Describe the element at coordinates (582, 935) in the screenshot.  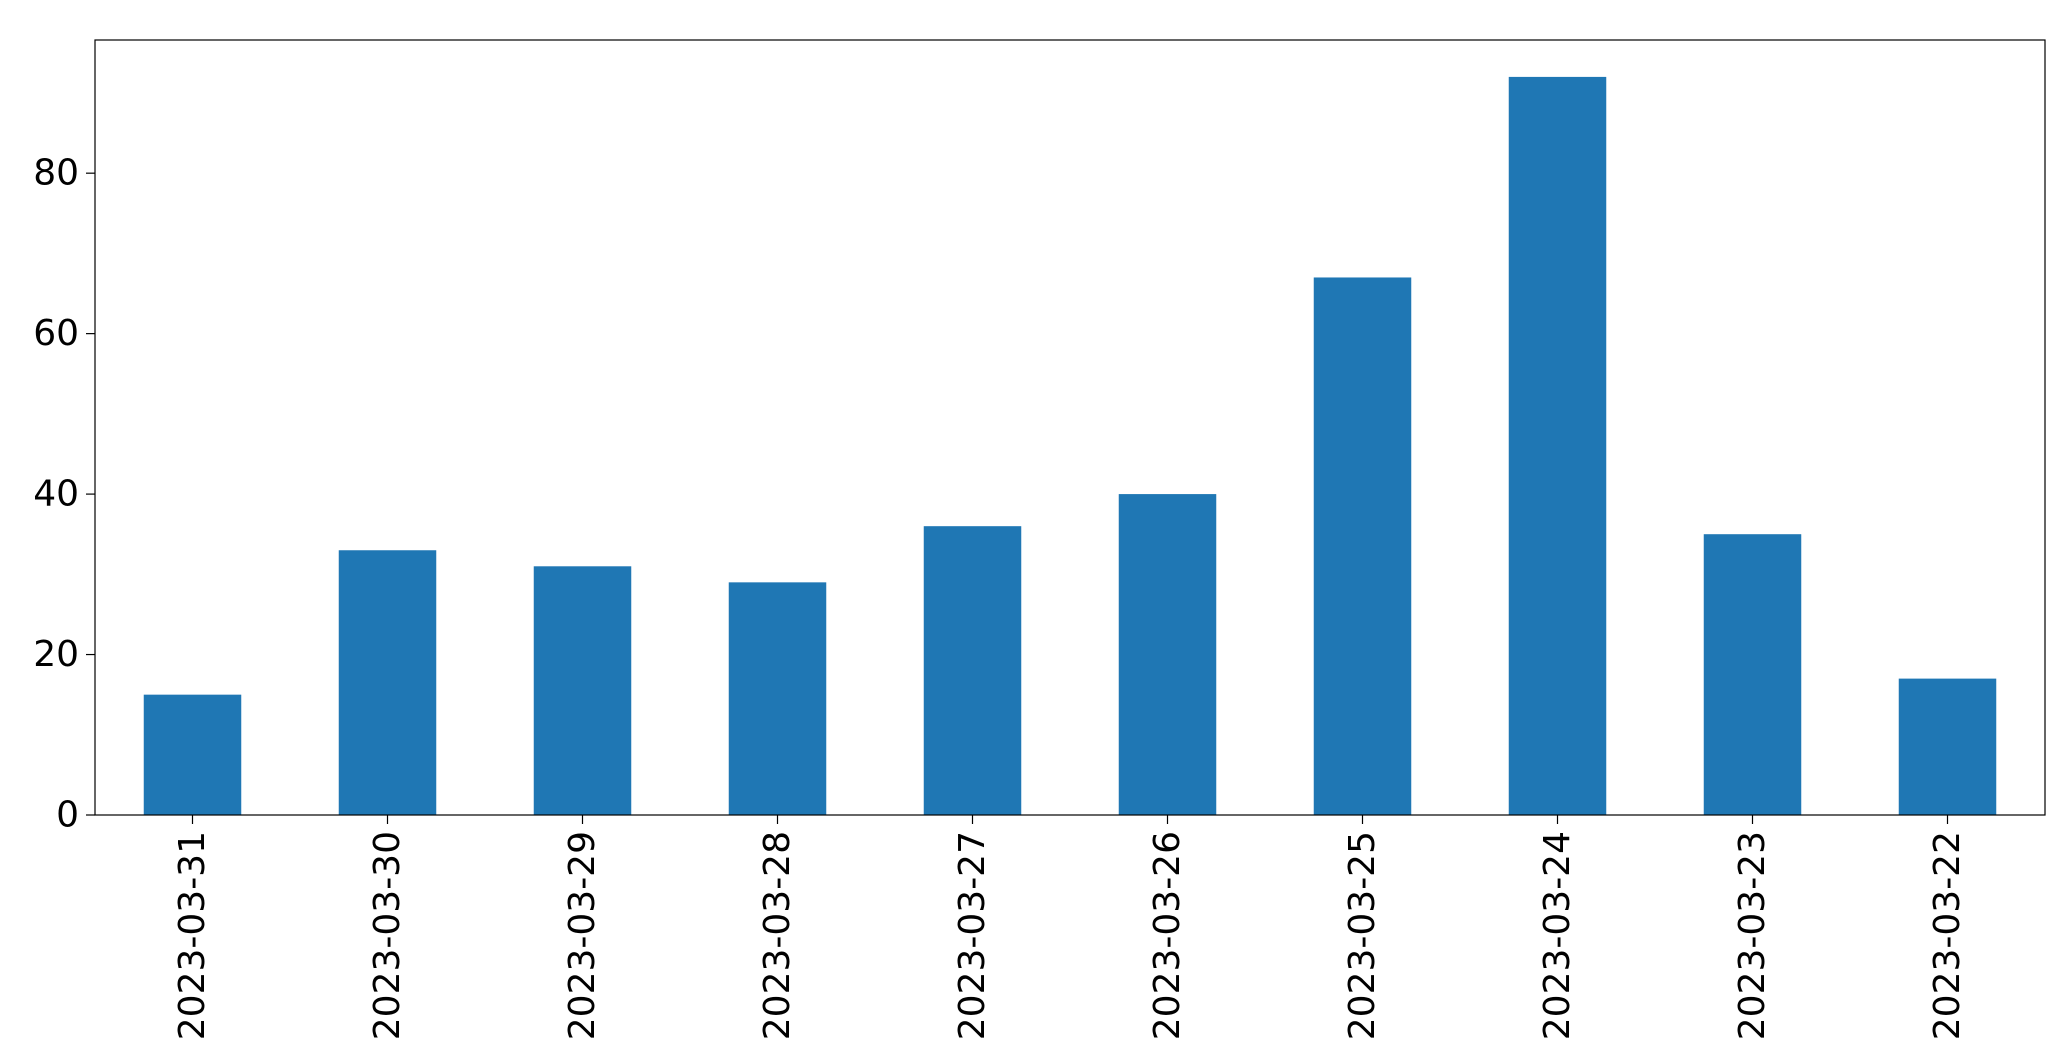
I see `x-tick-label: 2023-03-29` at that location.